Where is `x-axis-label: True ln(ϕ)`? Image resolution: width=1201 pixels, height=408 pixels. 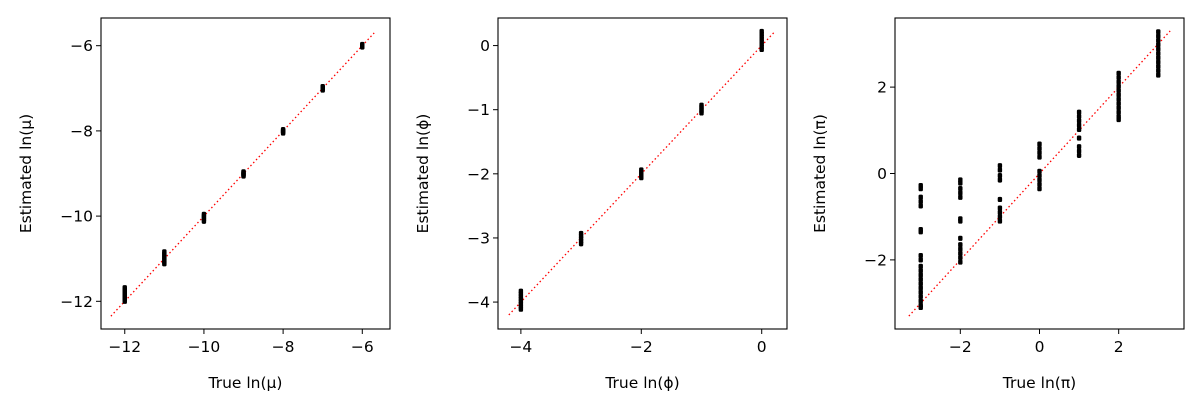
x-axis-label: True ln(ϕ) is located at coordinates (641, 383).